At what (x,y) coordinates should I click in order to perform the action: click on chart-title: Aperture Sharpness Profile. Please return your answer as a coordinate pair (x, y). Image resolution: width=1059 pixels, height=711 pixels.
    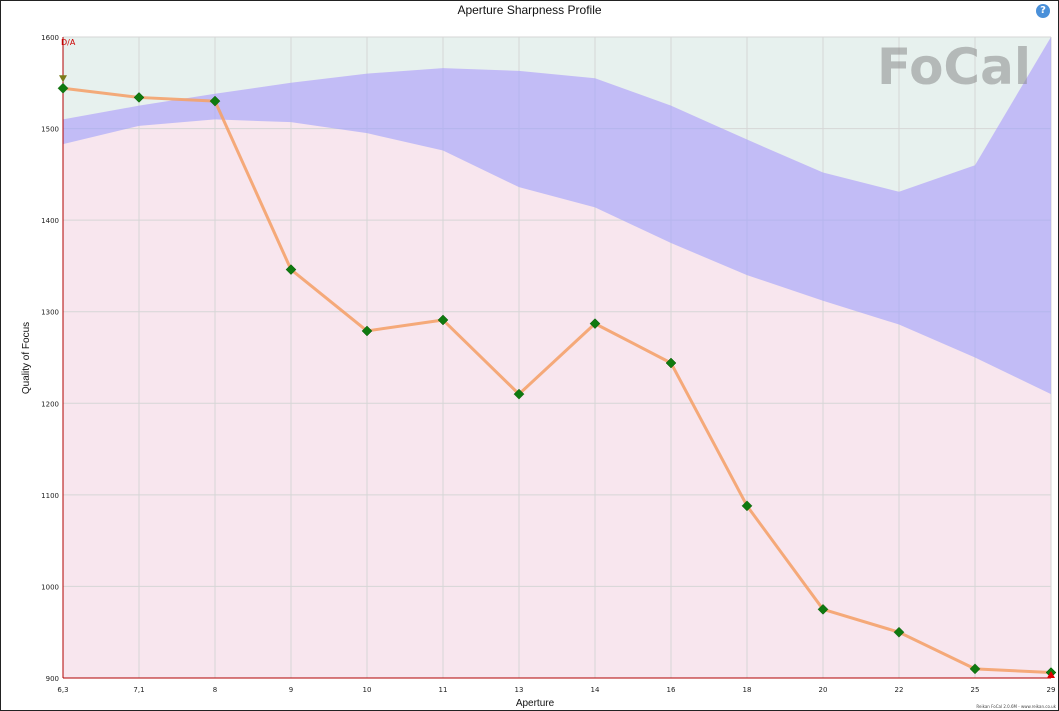
    Looking at the image, I should click on (529, 10).